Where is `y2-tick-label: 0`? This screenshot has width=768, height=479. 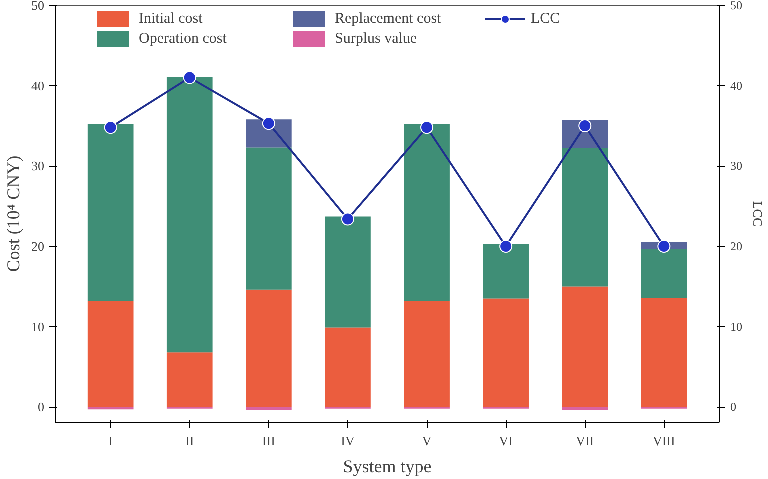 y2-tick-label: 0 is located at coordinates (733, 407).